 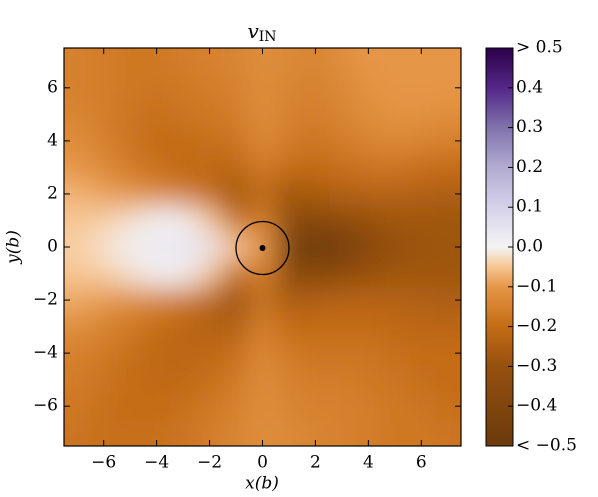 What do you see at coordinates (529, 207) in the screenshot?
I see `colorbar-tick-label: 0.1` at bounding box center [529, 207].